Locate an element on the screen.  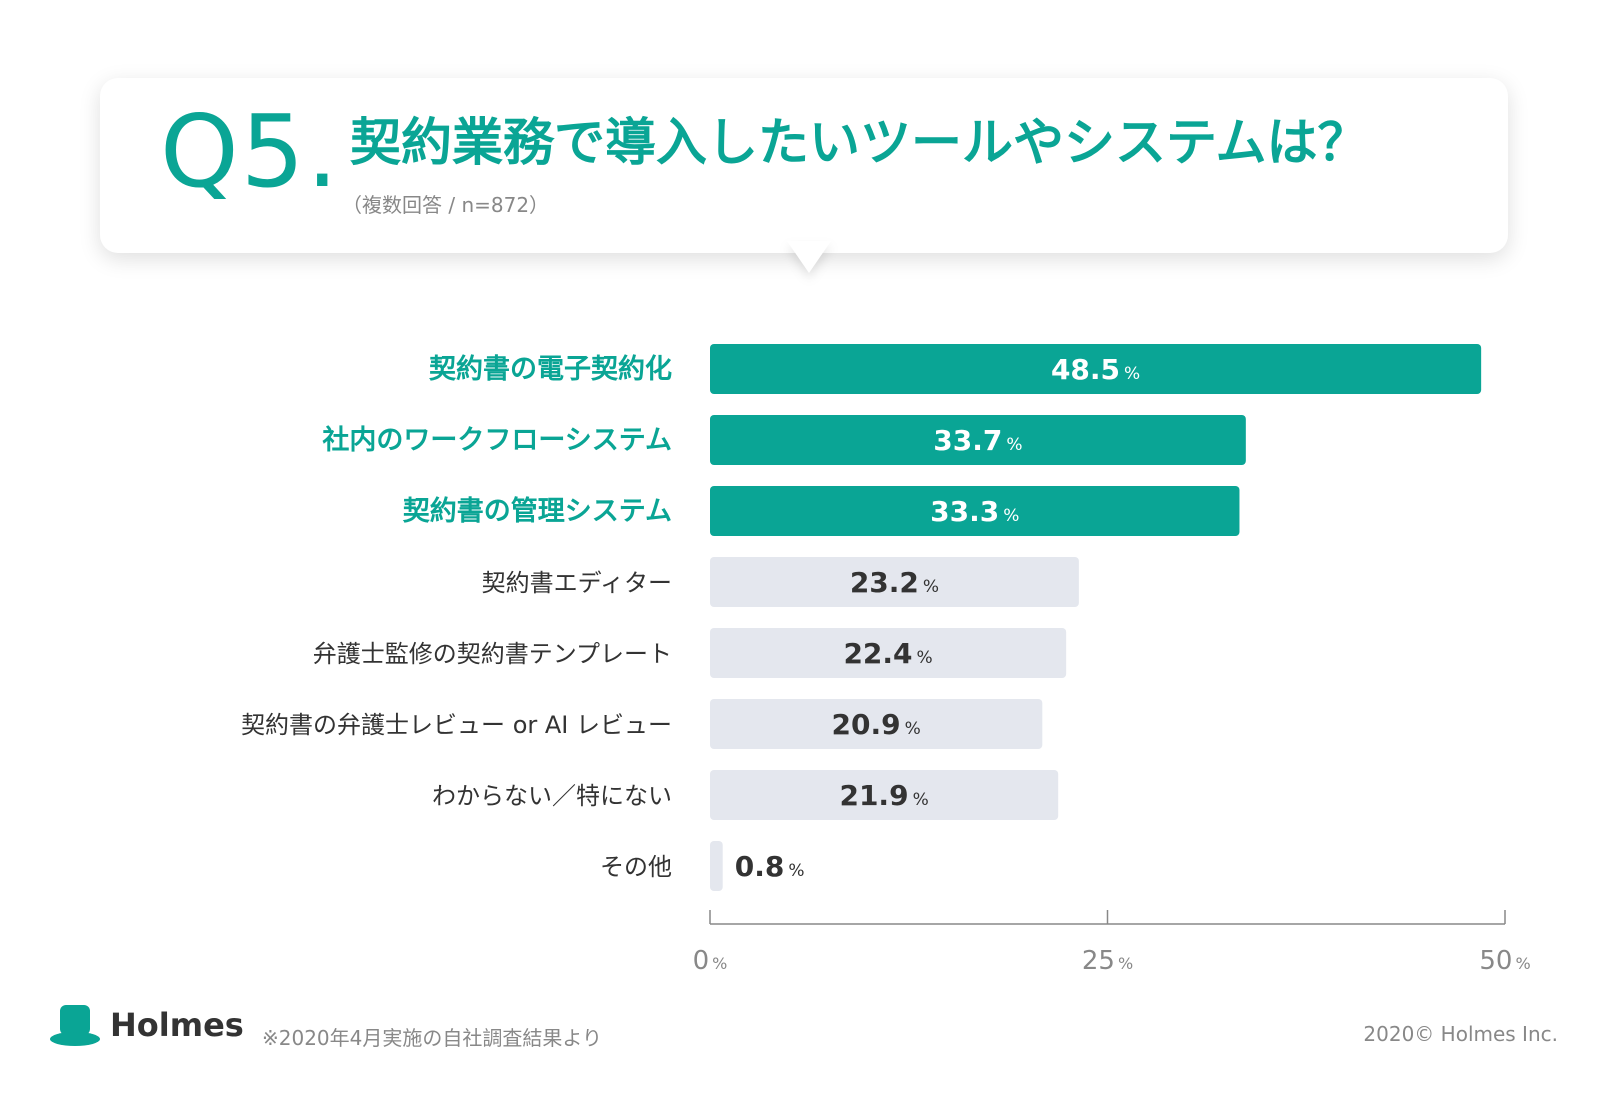
category-label: 契約書の電子契約化 is located at coordinates (550, 369).